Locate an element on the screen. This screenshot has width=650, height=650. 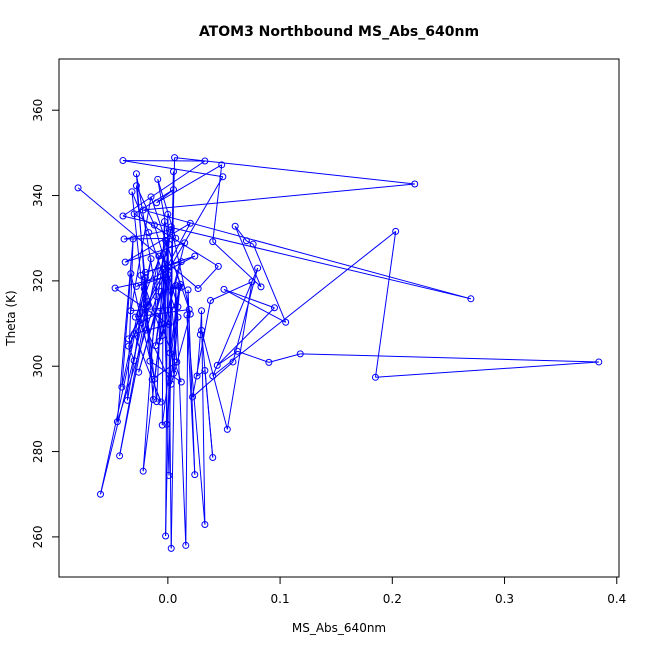
y-tick-label: 360 is located at coordinates (38, 110).